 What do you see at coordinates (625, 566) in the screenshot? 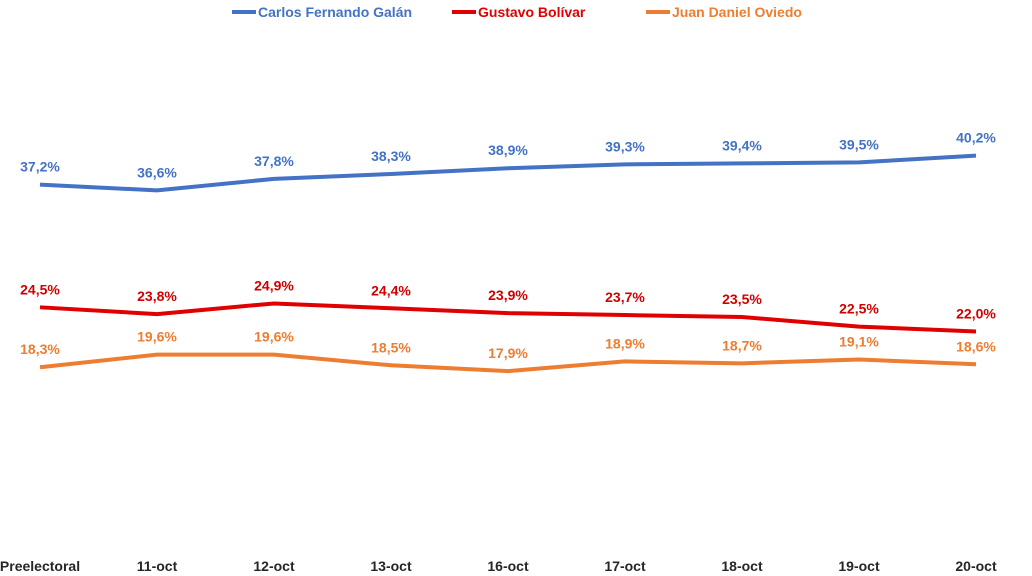
I see `x-tick-label: 17-oct` at bounding box center [625, 566].